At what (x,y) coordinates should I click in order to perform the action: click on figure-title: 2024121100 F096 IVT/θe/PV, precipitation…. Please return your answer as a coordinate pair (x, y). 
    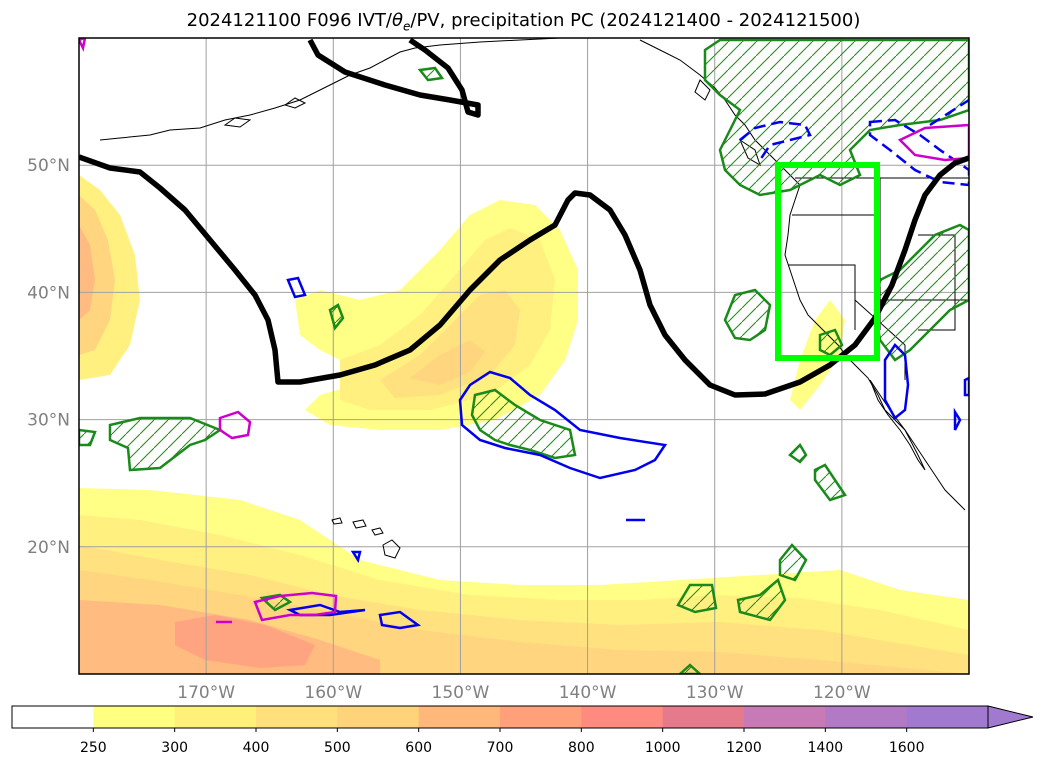
    Looking at the image, I should click on (523, 22).